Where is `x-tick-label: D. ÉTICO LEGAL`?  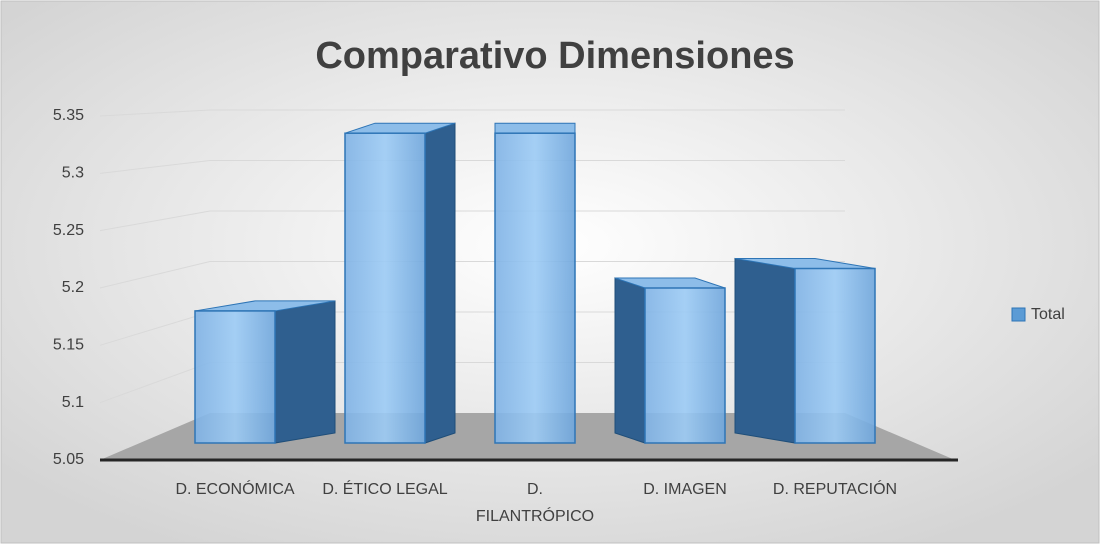
x-tick-label: D. ÉTICO LEGAL is located at coordinates (384, 488).